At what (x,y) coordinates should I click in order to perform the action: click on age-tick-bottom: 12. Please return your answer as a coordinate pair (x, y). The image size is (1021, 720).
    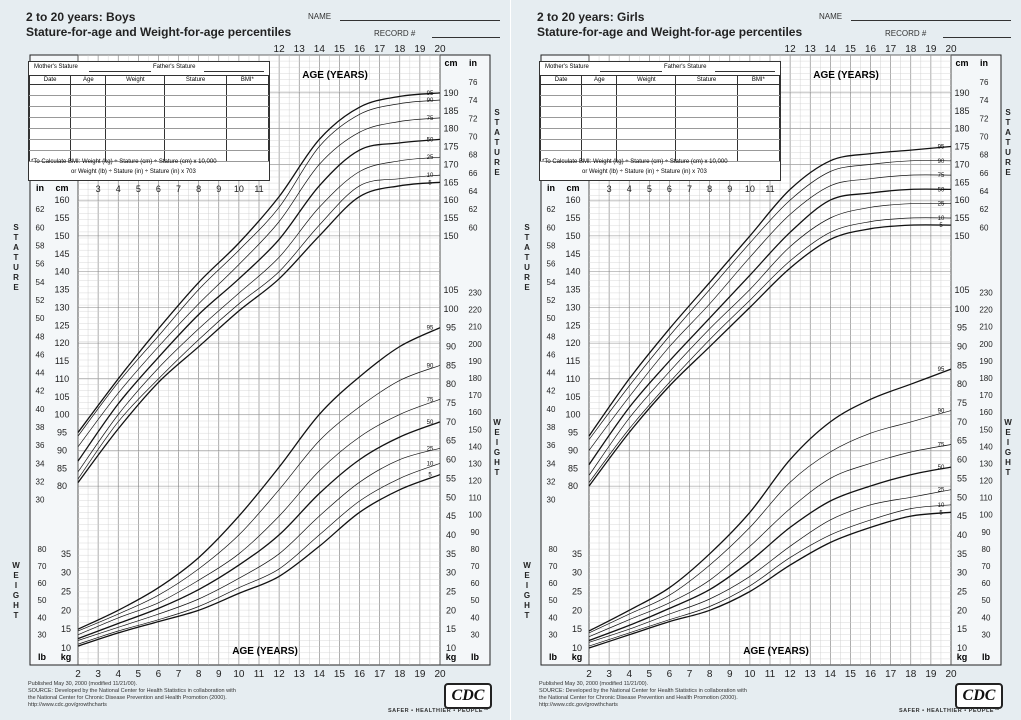
    Looking at the image, I should click on (280, 674).